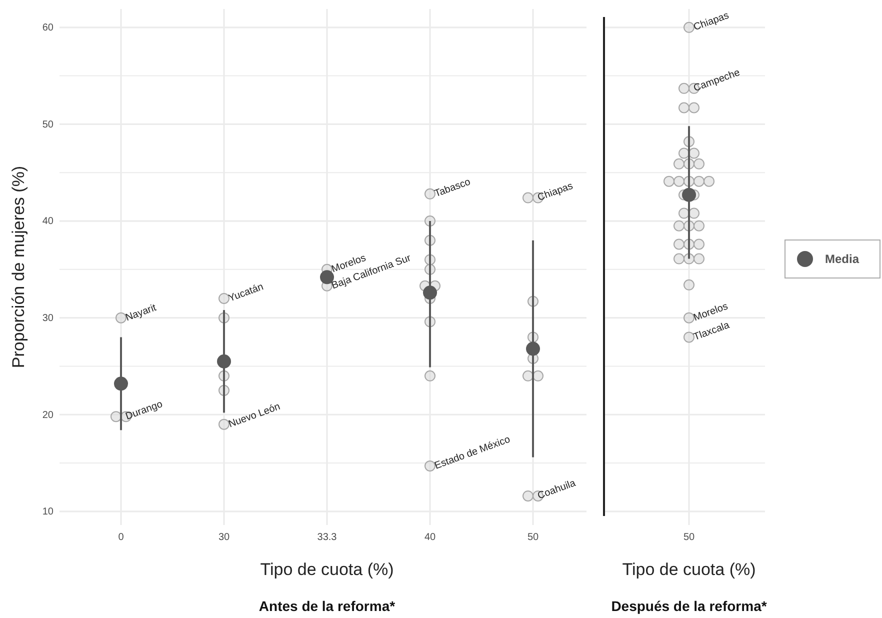 Image resolution: width=882 pixels, height=618 pixels. I want to click on text: Antes de la reforma*, so click(327, 606).